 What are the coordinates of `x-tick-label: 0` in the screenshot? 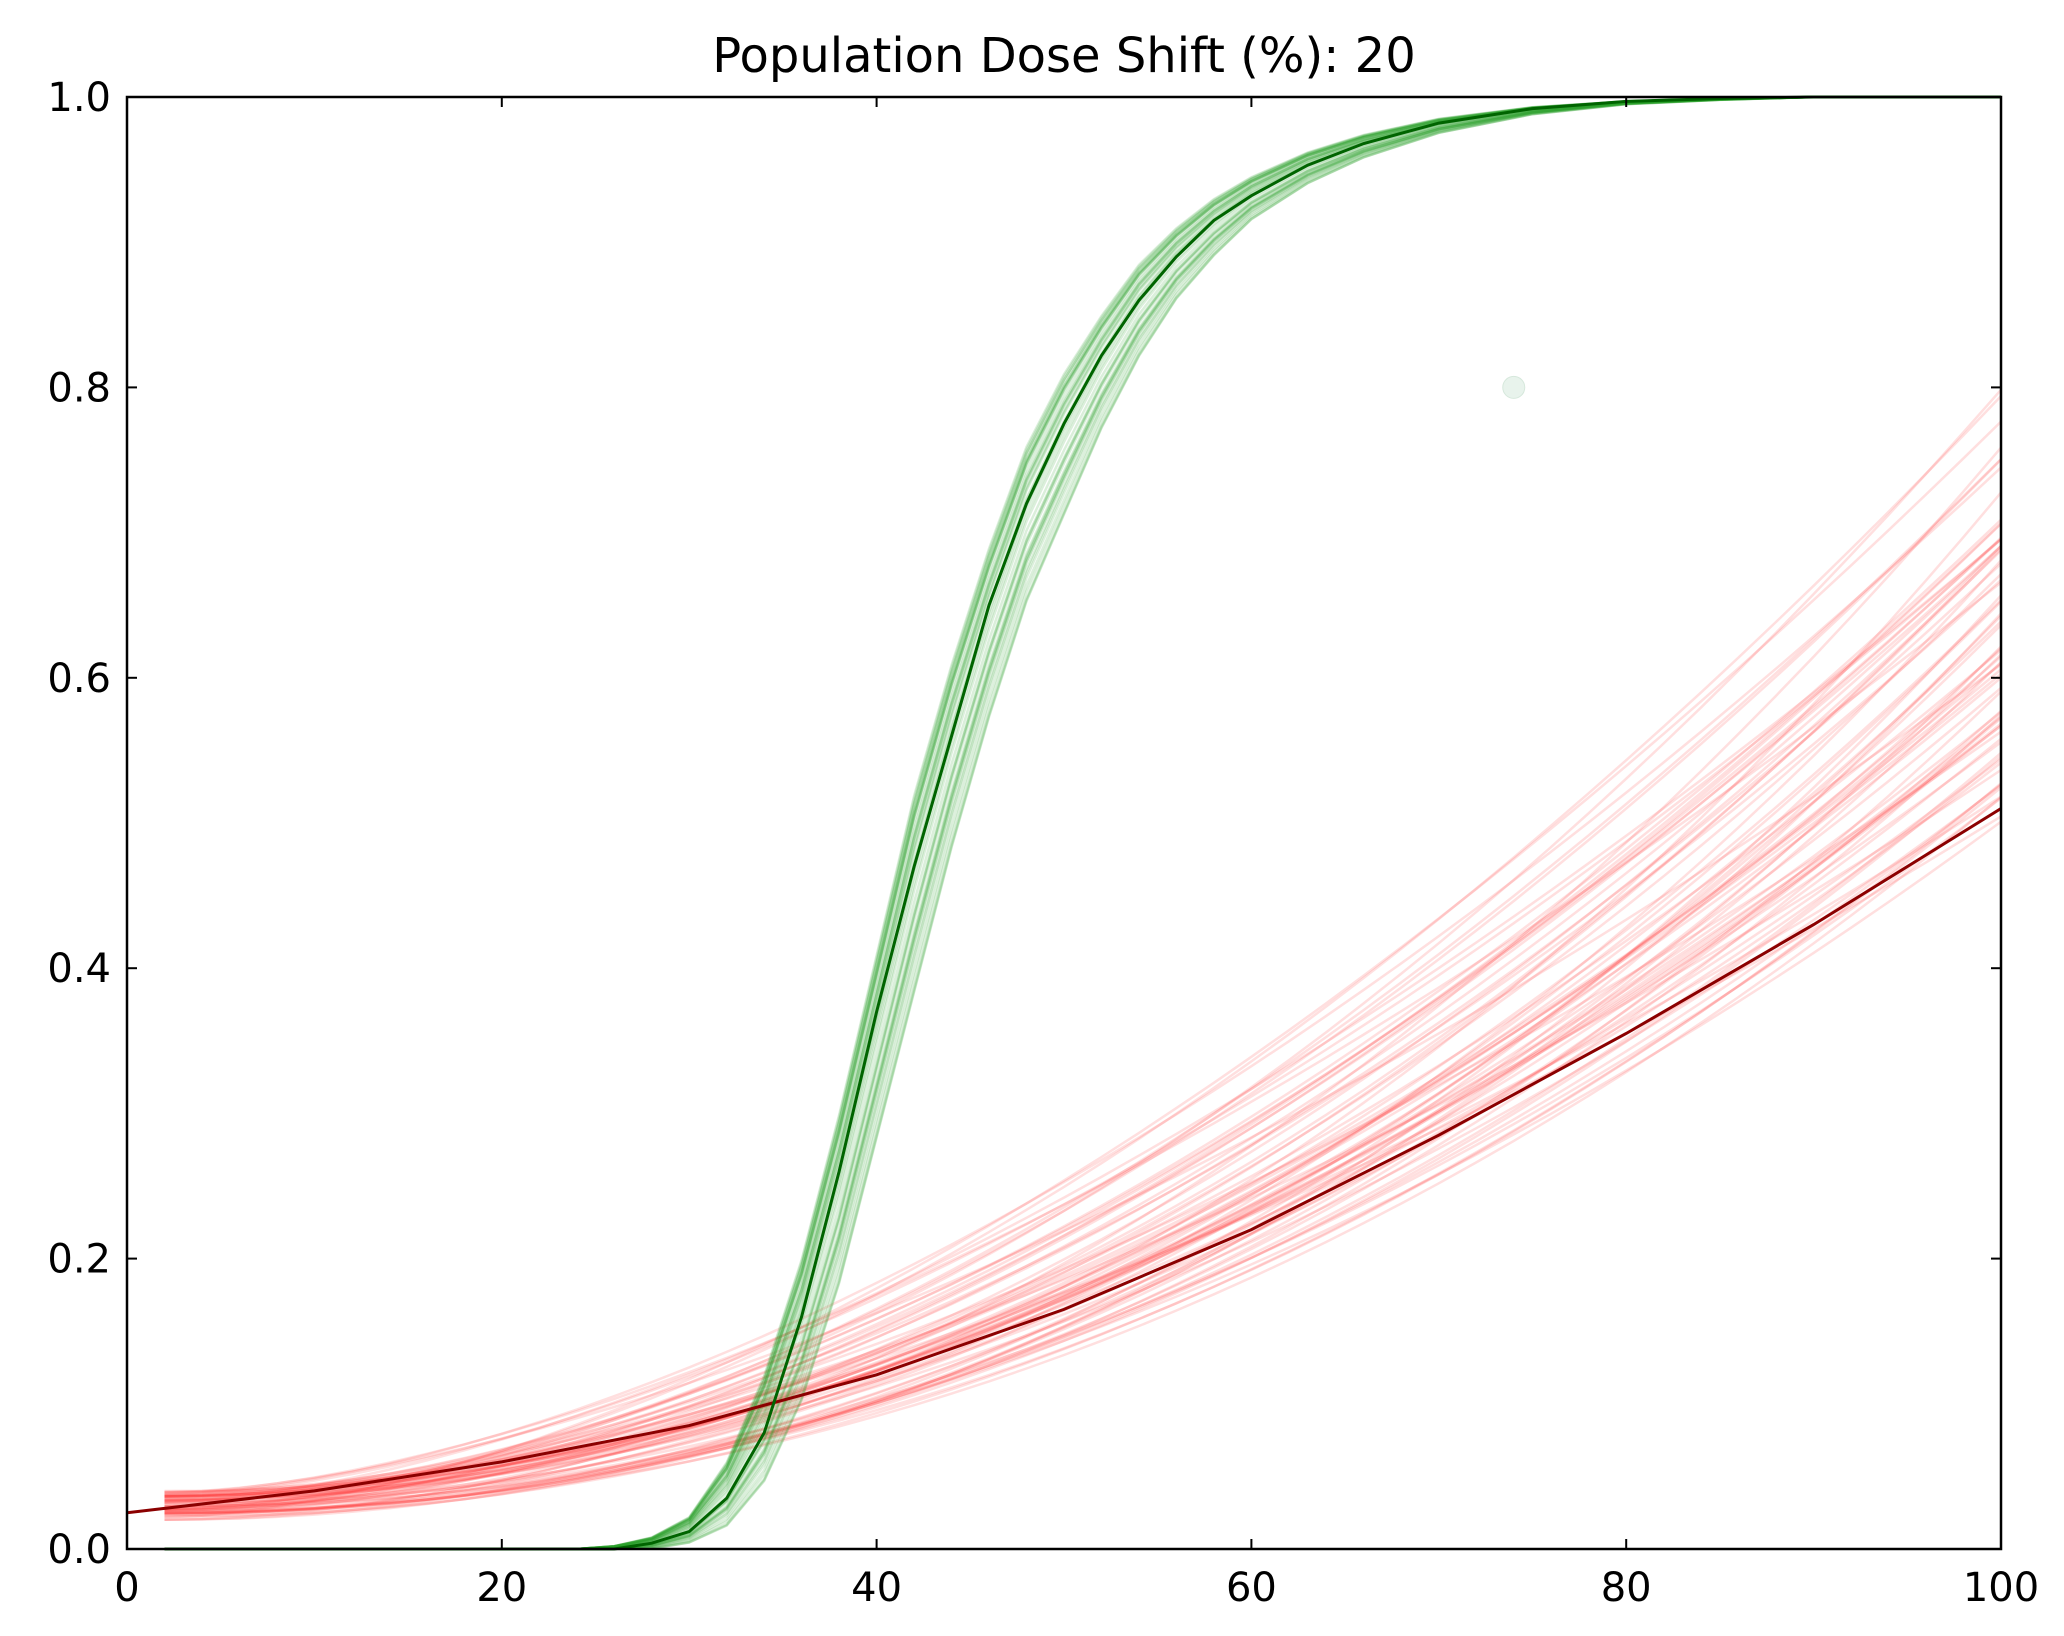 It's located at (126, 1588).